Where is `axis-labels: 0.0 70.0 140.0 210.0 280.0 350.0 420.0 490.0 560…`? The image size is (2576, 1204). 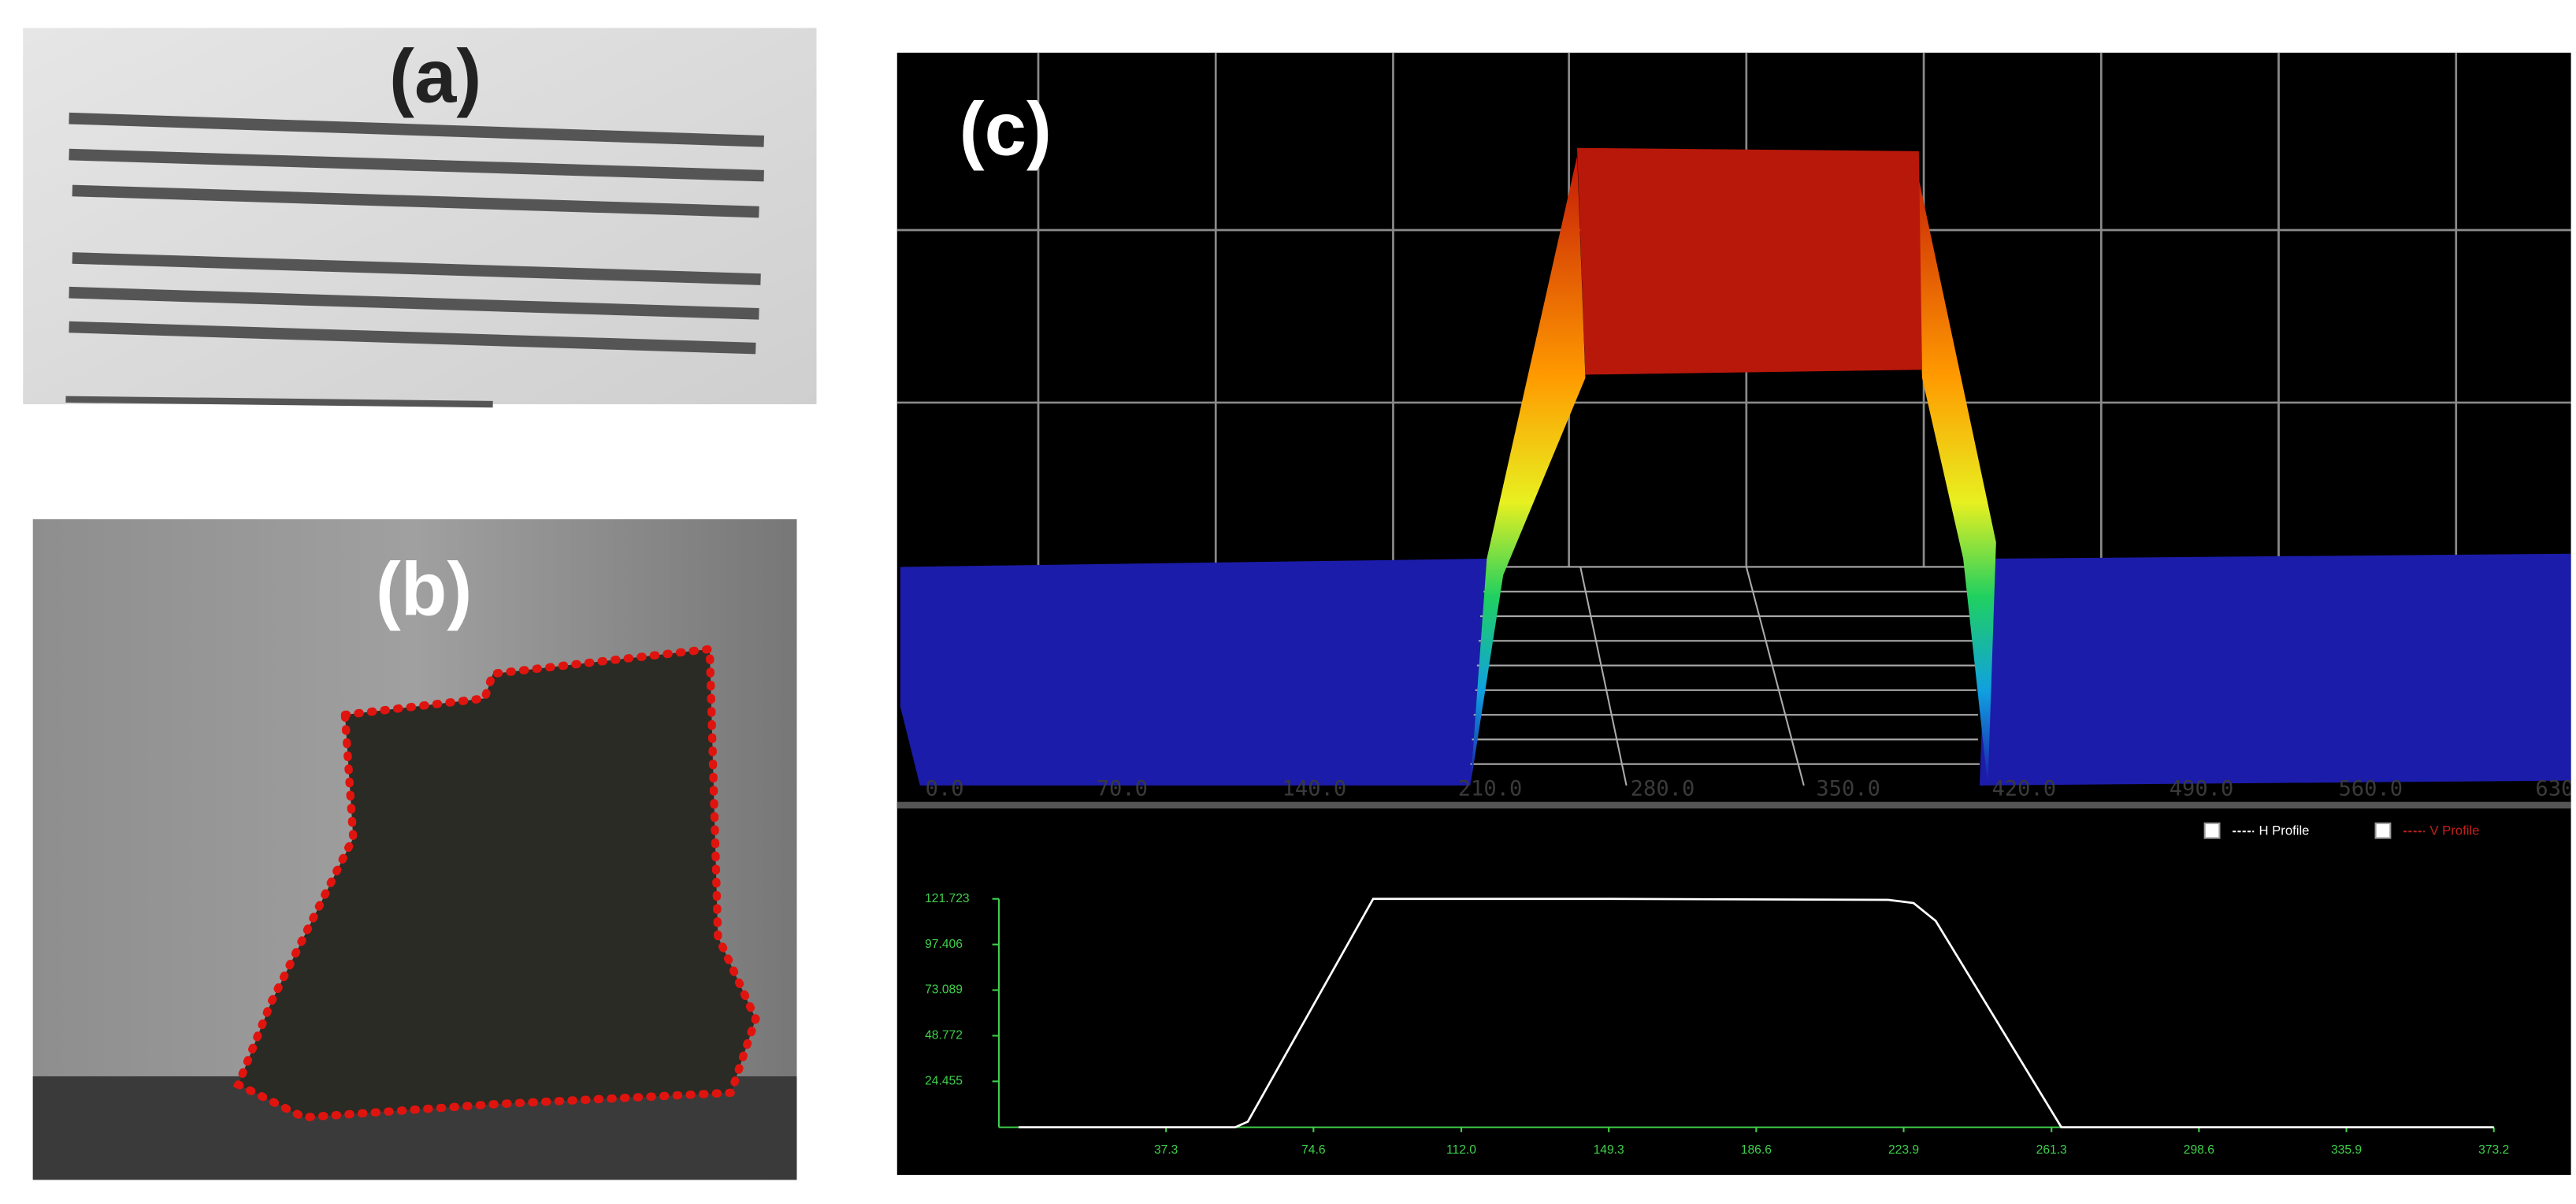 axis-labels: 0.0 70.0 140.0 210.0 280.0 350.0 420.0 490.0 560… is located at coordinates (1750, 789).